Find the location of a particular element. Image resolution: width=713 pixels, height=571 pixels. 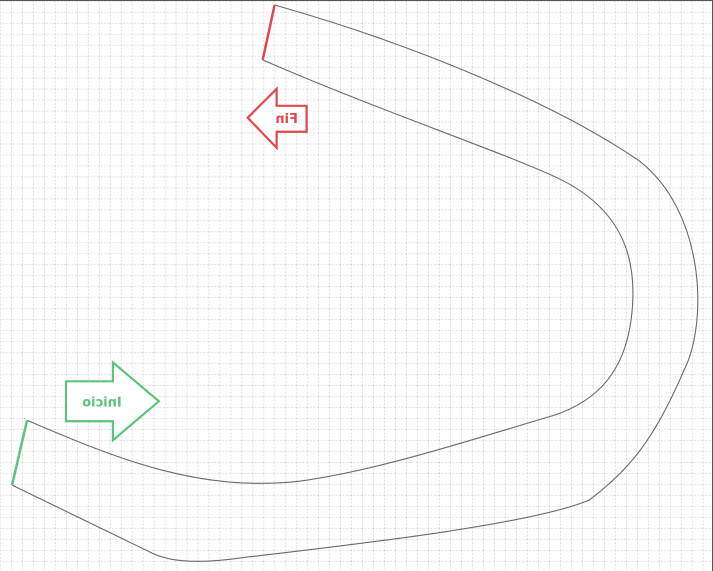

finish-arrow-icon is located at coordinates (277, 118).